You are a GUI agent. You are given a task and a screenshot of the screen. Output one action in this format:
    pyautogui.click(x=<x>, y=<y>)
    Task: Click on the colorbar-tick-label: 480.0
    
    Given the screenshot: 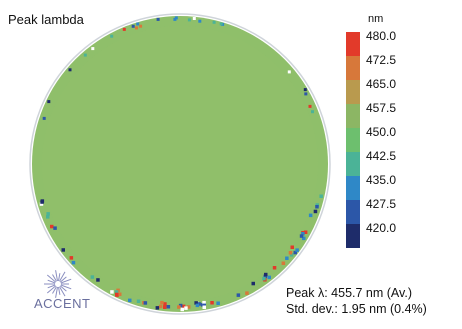 What is the action you would take?
    pyautogui.click(x=381, y=36)
    